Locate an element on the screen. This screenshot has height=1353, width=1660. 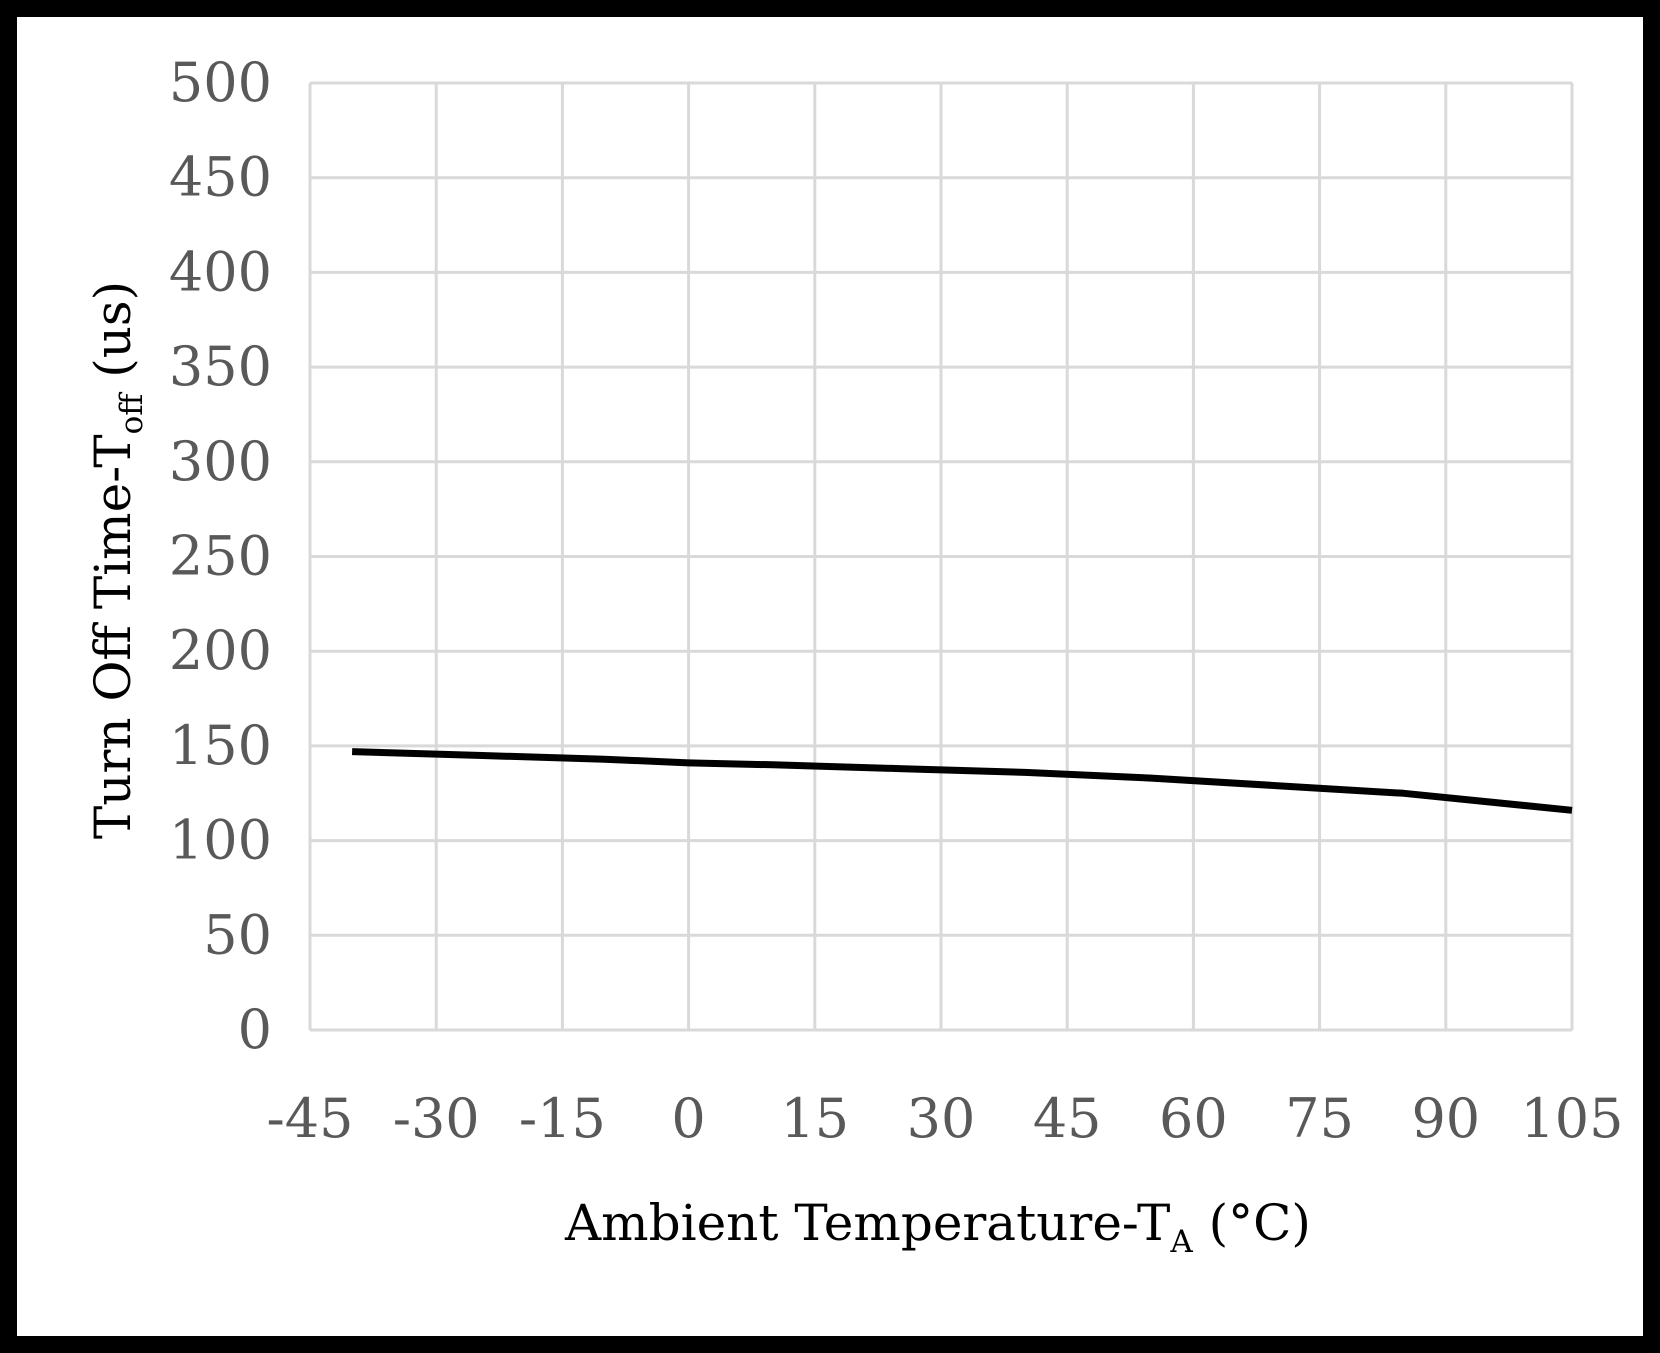
x-axis-title: Ambient Temperature-TA (°C) is located at coordinates (937, 1227).